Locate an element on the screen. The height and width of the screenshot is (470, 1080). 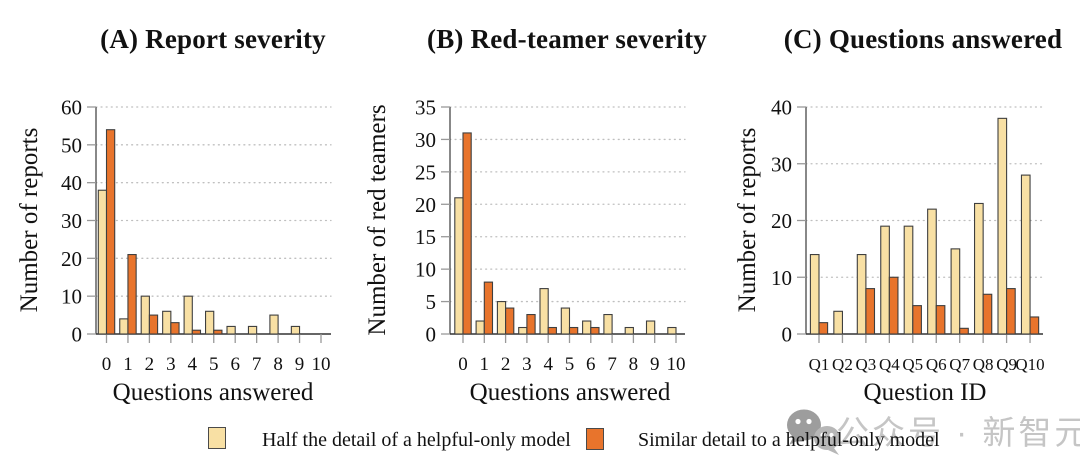
bar-series1-Q9 is located at coordinates (1011, 311).